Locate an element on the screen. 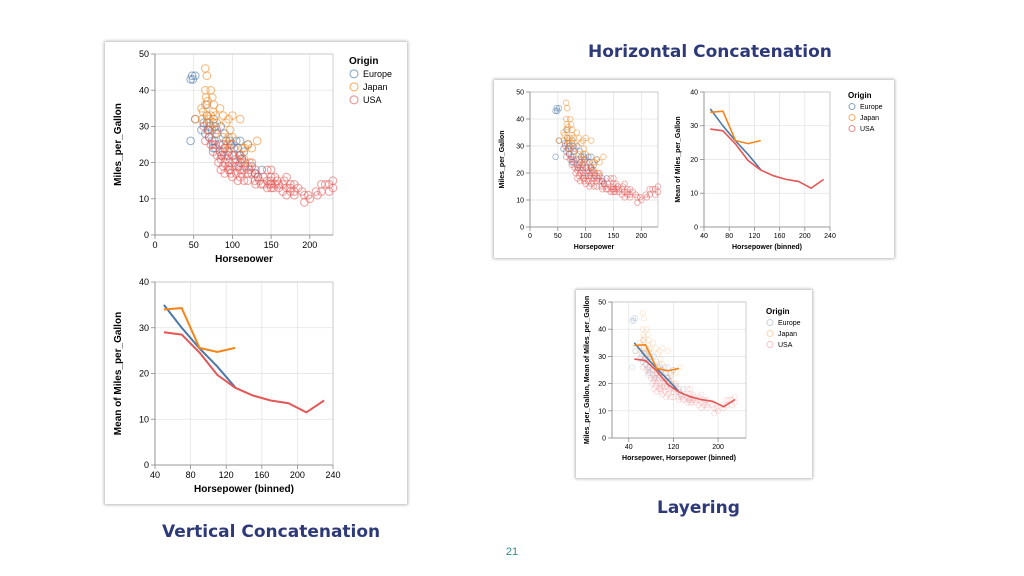 The height and width of the screenshot is (576, 1024). legend-label-europe: Europe is located at coordinates (789, 323).